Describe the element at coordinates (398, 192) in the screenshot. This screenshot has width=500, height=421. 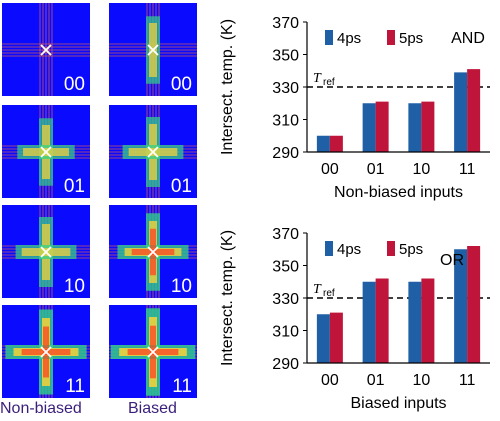
I see `x-axis-label: Non-biased inputs` at that location.